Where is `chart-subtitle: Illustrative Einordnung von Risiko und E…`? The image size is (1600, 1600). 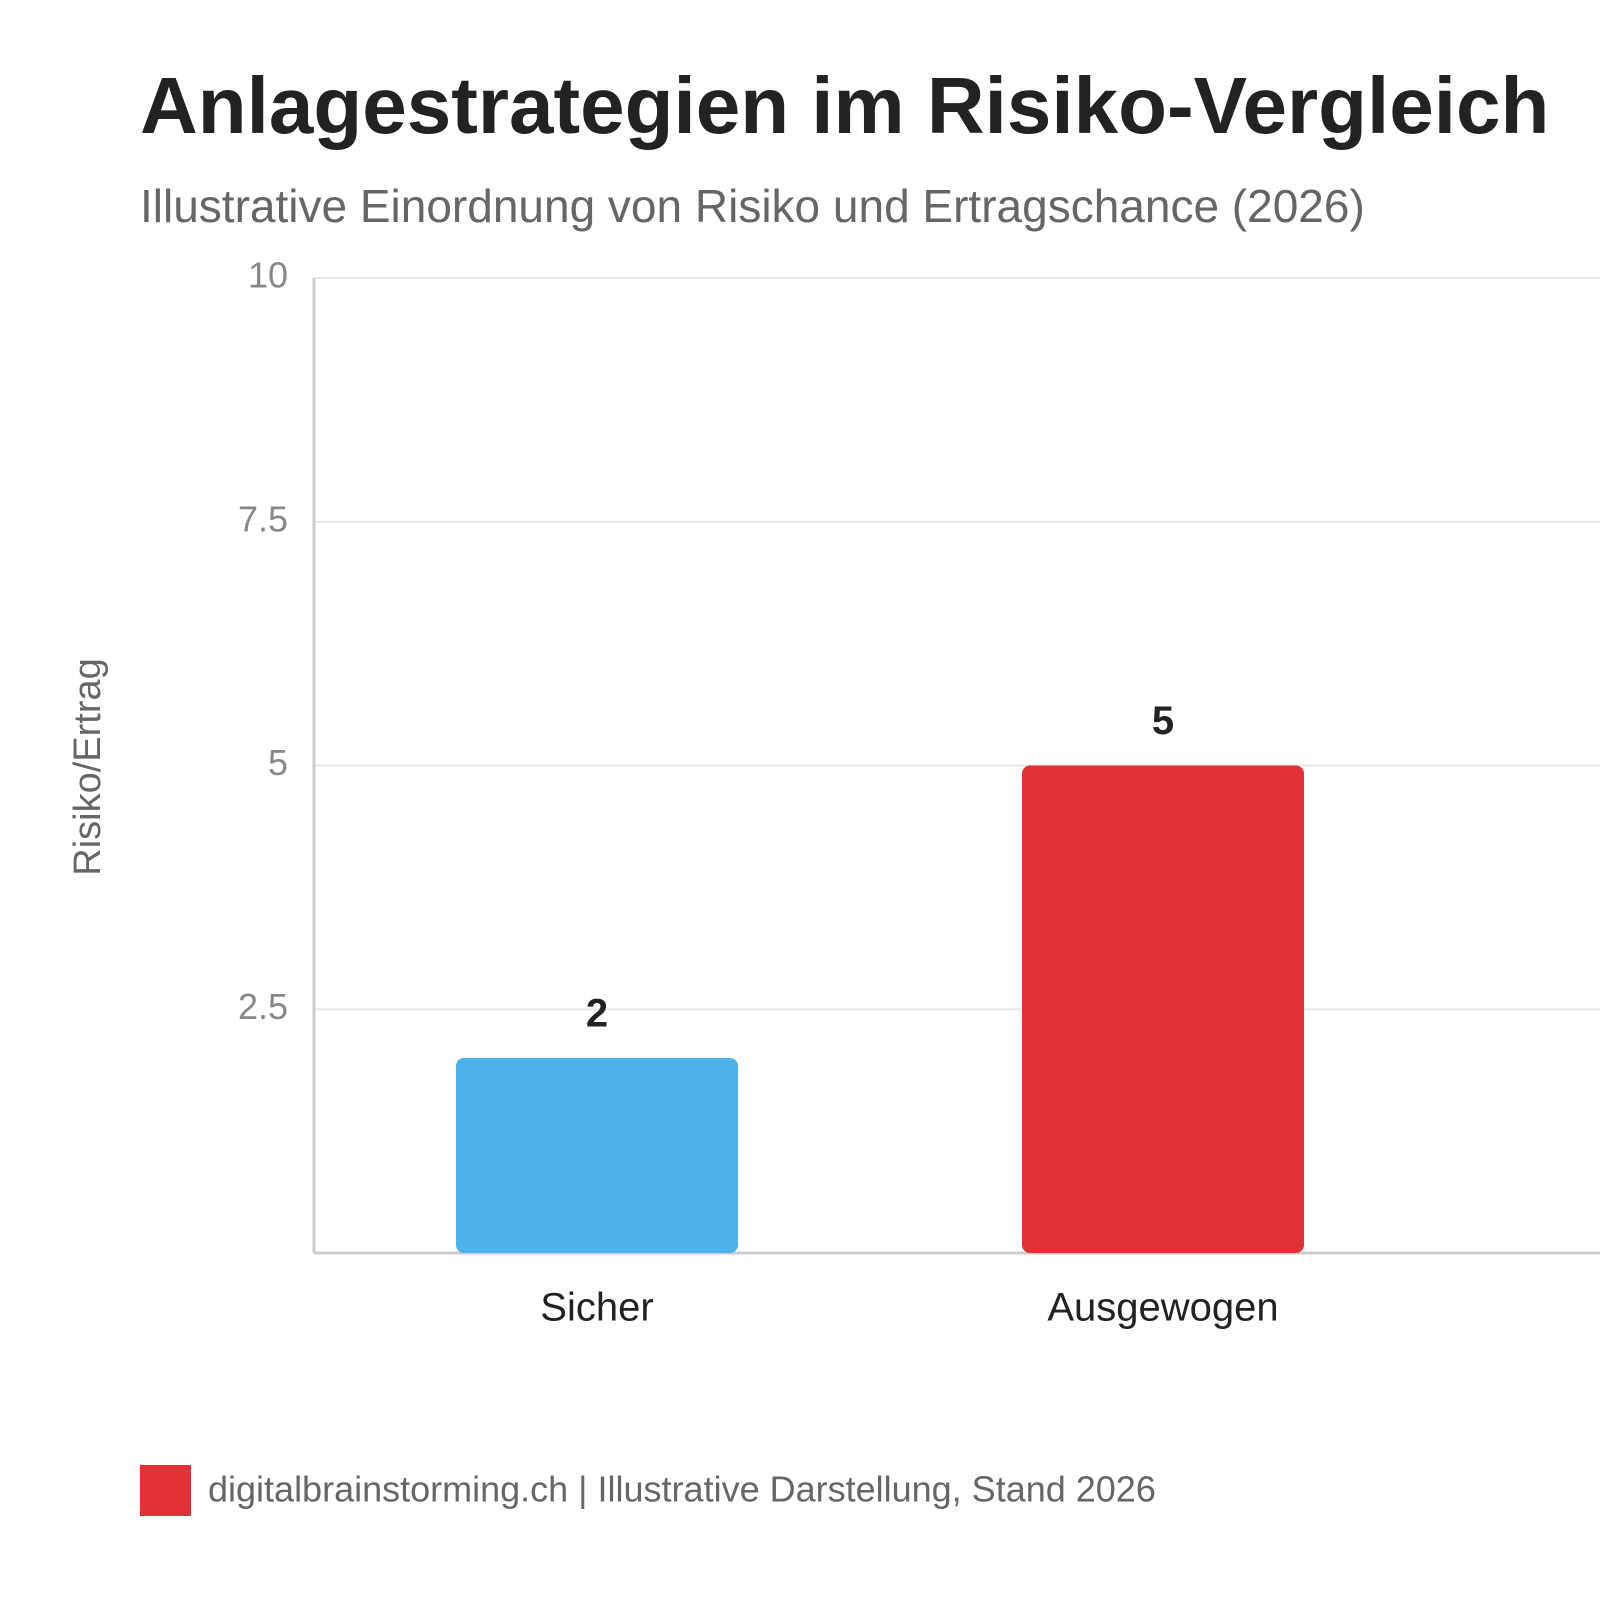 chart-subtitle: Illustrative Einordnung von Risiko und E… is located at coordinates (752, 206).